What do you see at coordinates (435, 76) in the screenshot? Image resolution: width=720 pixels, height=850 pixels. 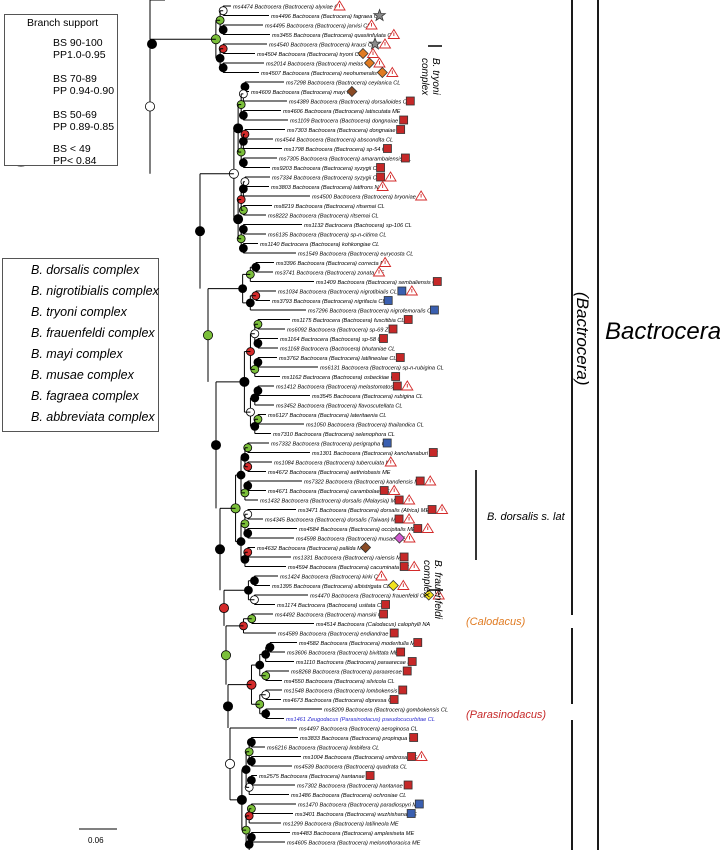 I see `tryoni-label-line1: B. tryoni` at bounding box center [435, 76].